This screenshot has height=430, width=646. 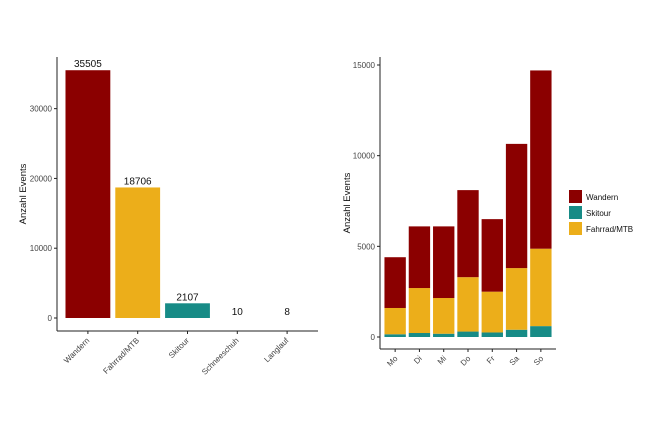 What do you see at coordinates (492, 312) in the screenshot?
I see `bar-fr-fahrrad-mtb` at bounding box center [492, 312].